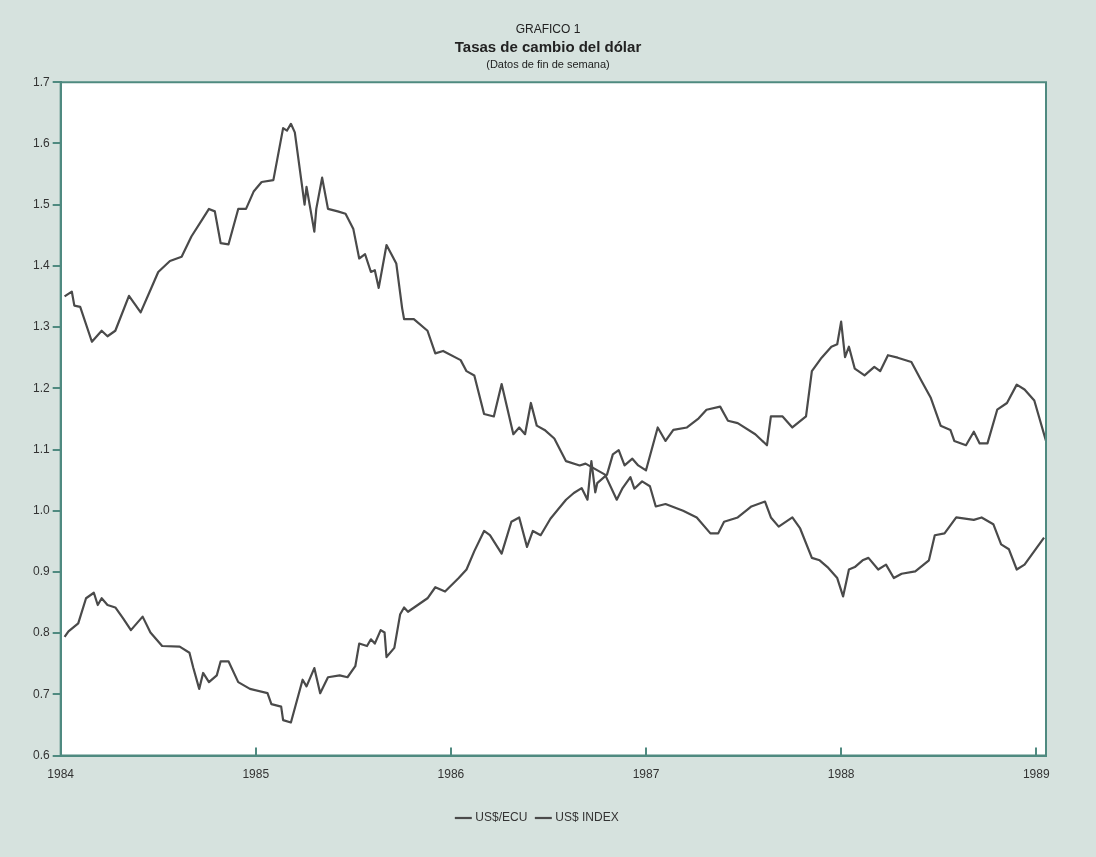 The image size is (1096, 857). Describe the element at coordinates (501, 817) in the screenshot. I see `legend-label: US$/ECU` at that location.